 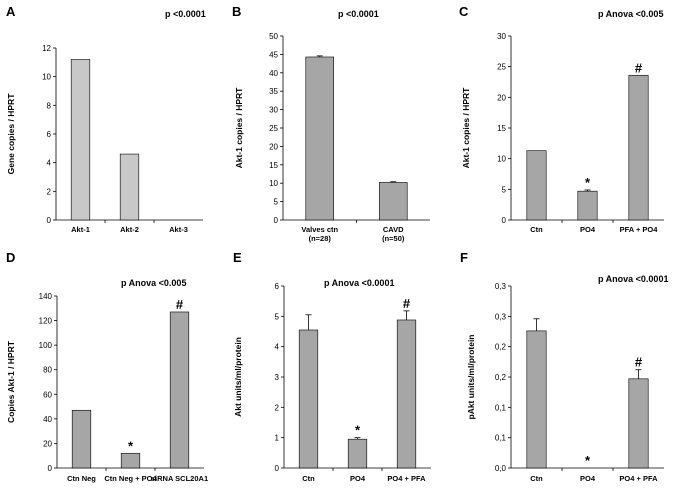 What do you see at coordinates (501, 97) in the screenshot?
I see `panel-c-ytick-label: 20` at bounding box center [501, 97].